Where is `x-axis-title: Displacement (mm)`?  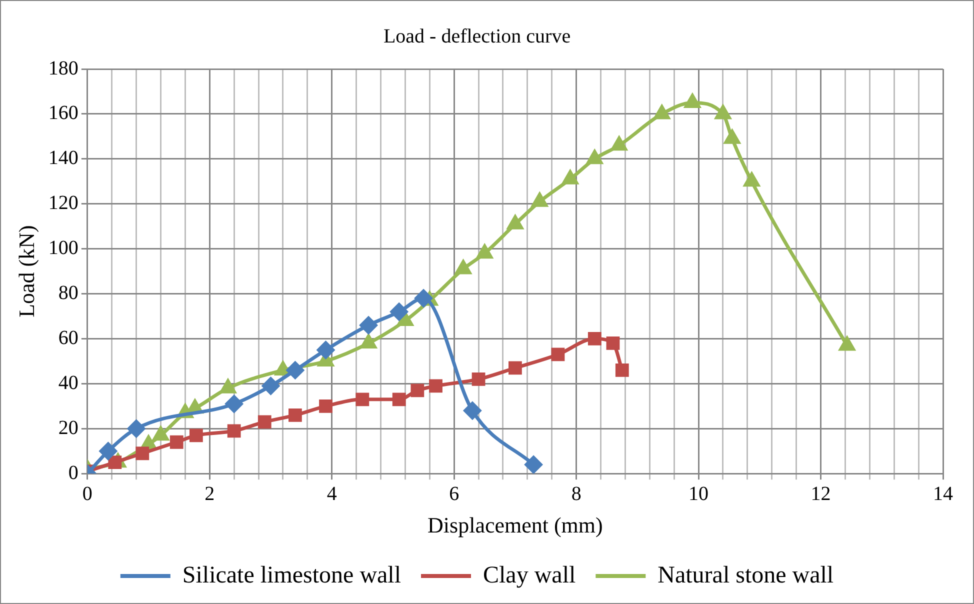
x-axis-title: Displacement (mm) is located at coordinates (515, 525).